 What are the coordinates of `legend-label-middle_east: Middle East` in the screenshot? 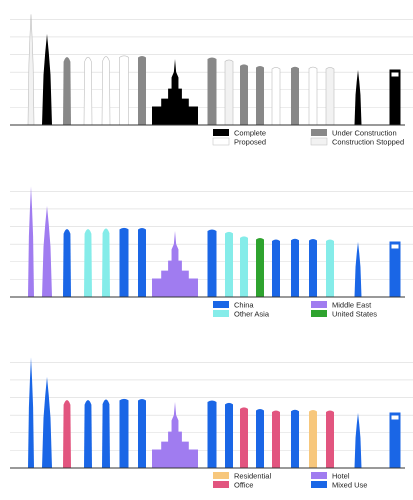 It's located at (352, 305).